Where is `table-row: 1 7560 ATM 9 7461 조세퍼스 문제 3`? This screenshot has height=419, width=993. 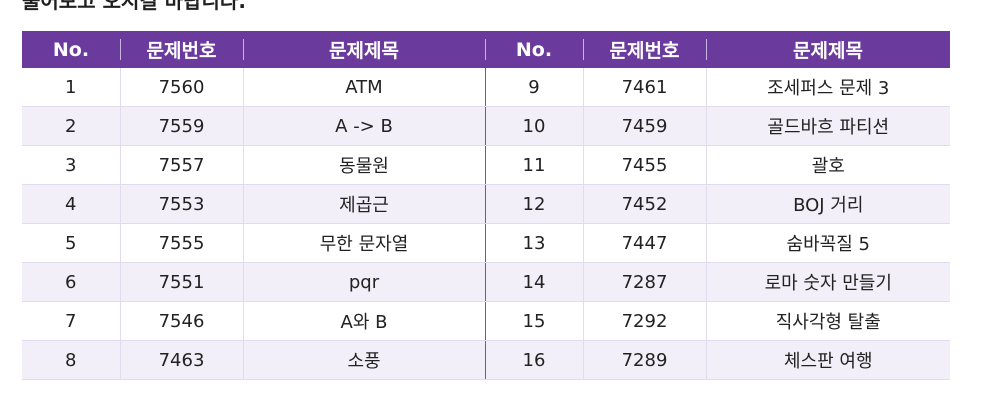 table-row: 1 7560 ATM 9 7461 조세퍼스 문제 3 is located at coordinates (486, 87).